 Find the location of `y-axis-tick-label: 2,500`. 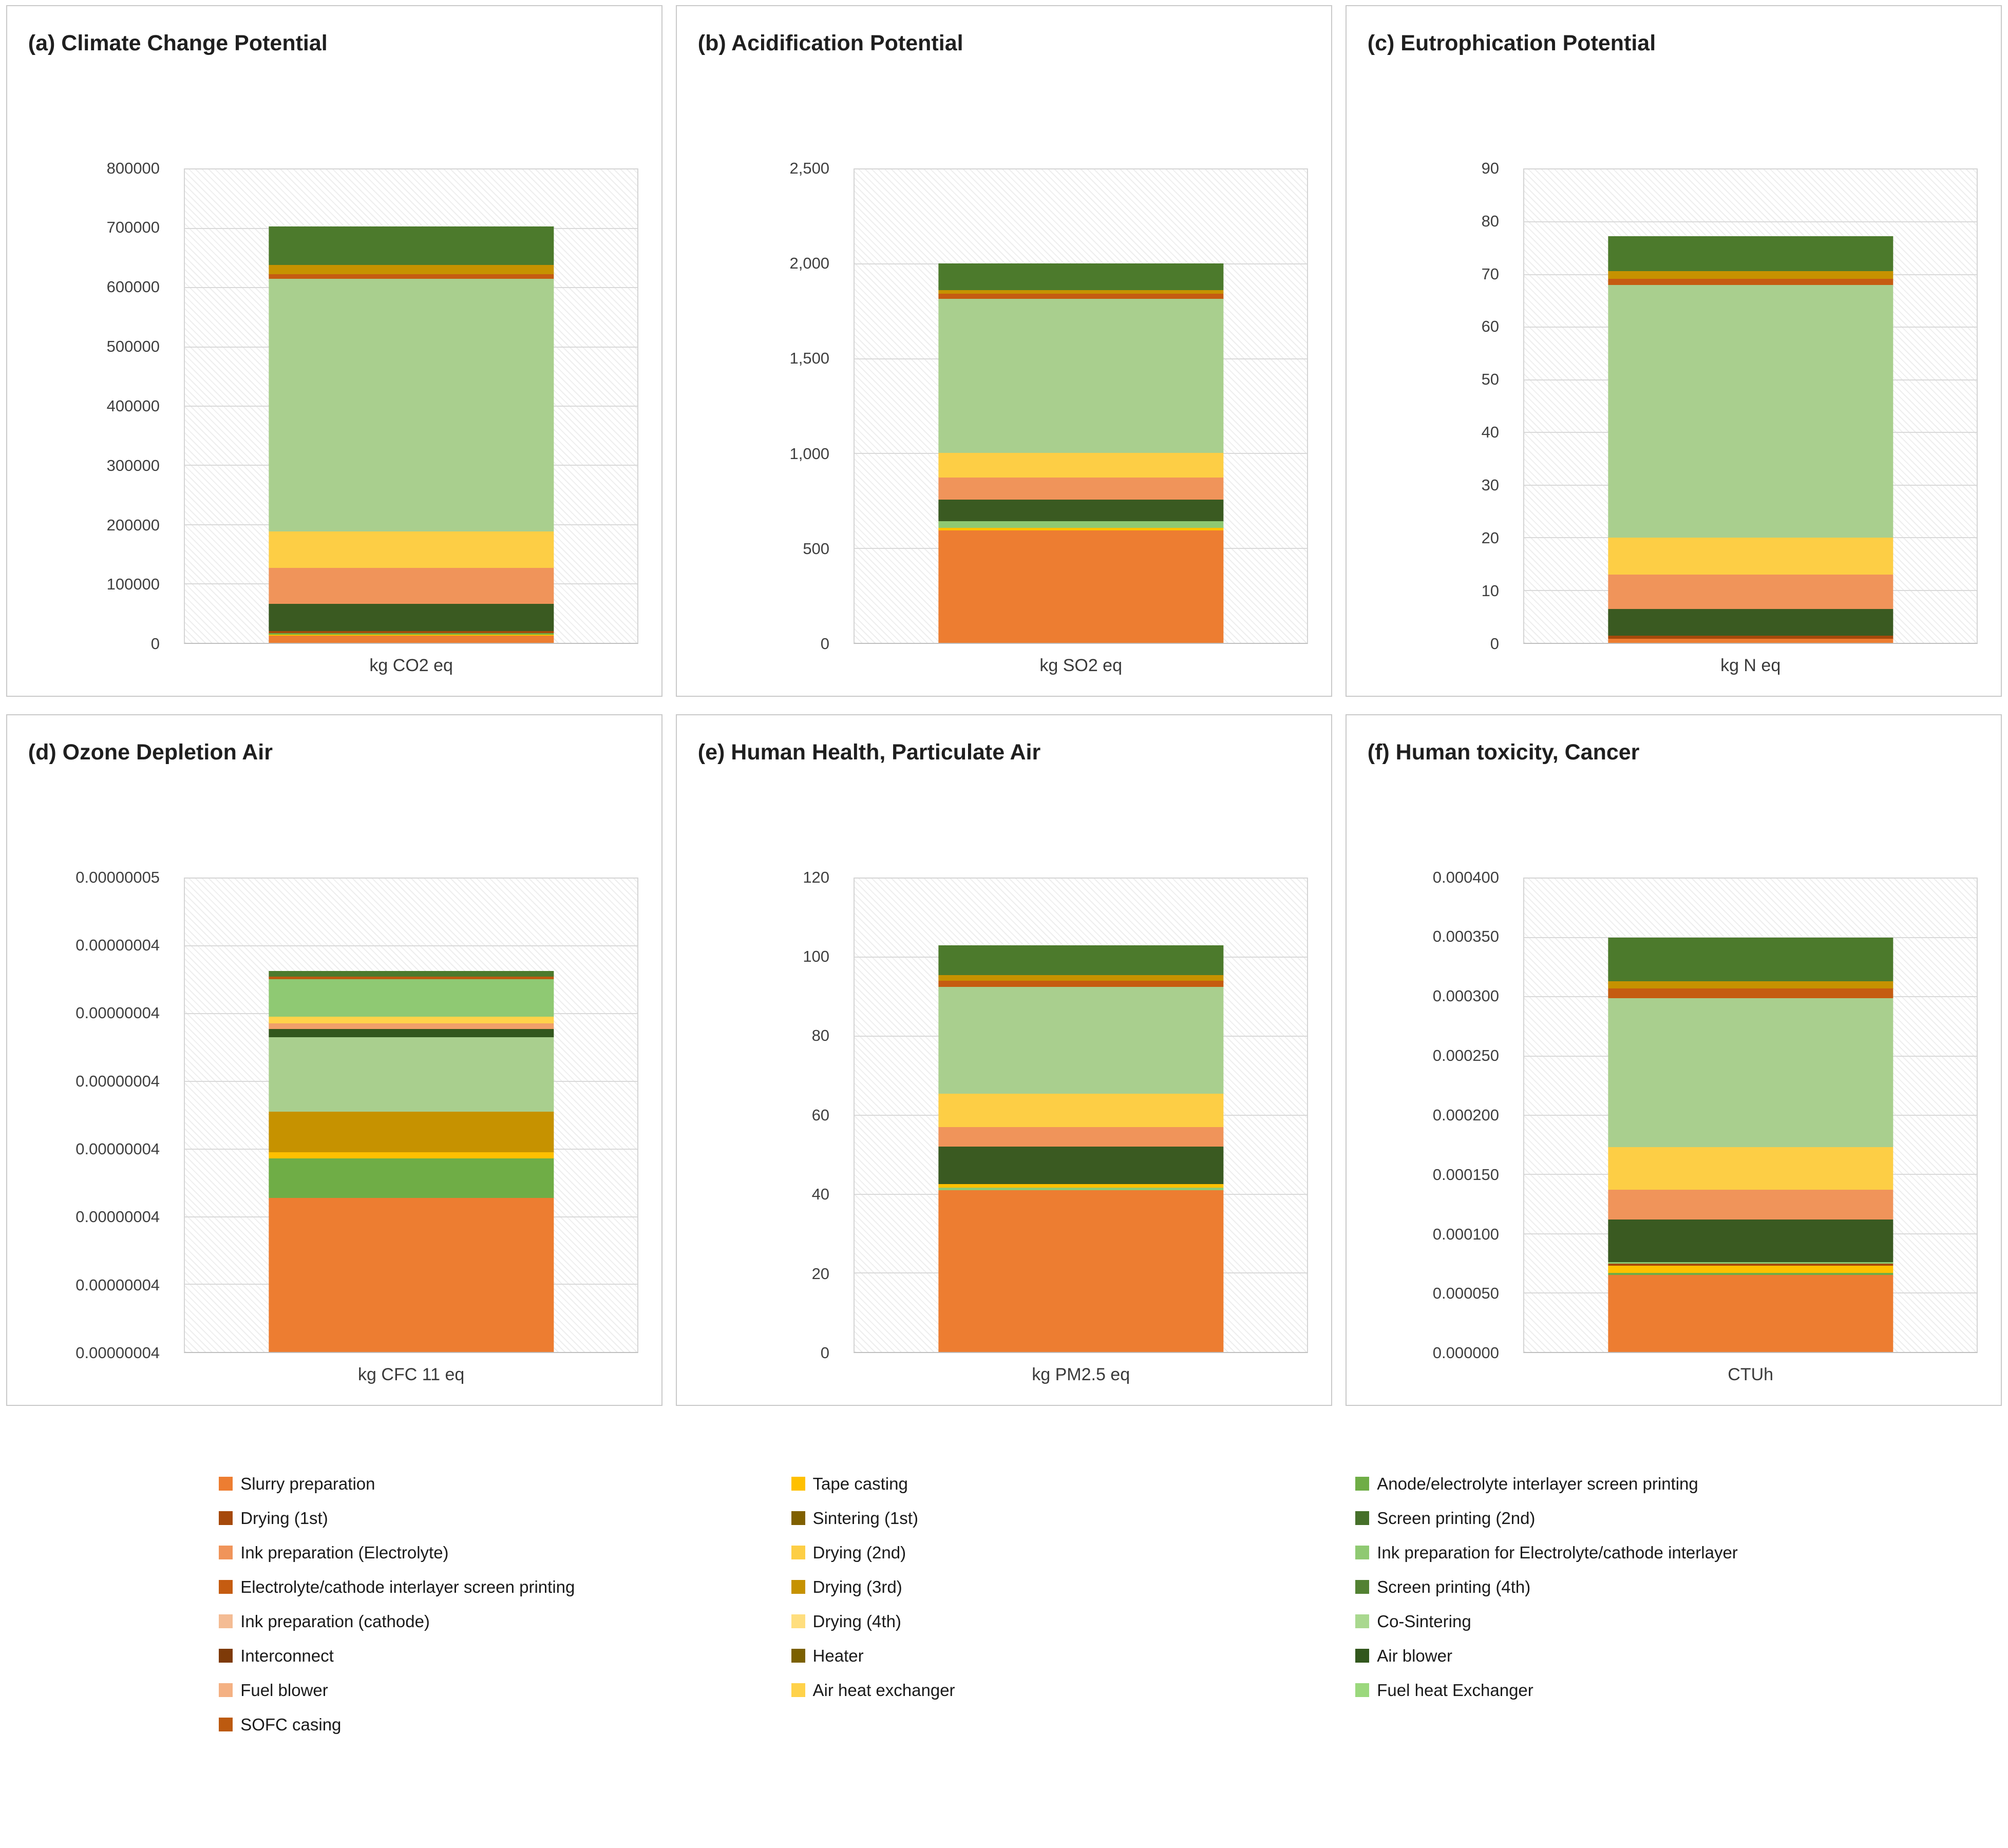

y-axis-tick-label: 2,500 is located at coordinates (810, 168).